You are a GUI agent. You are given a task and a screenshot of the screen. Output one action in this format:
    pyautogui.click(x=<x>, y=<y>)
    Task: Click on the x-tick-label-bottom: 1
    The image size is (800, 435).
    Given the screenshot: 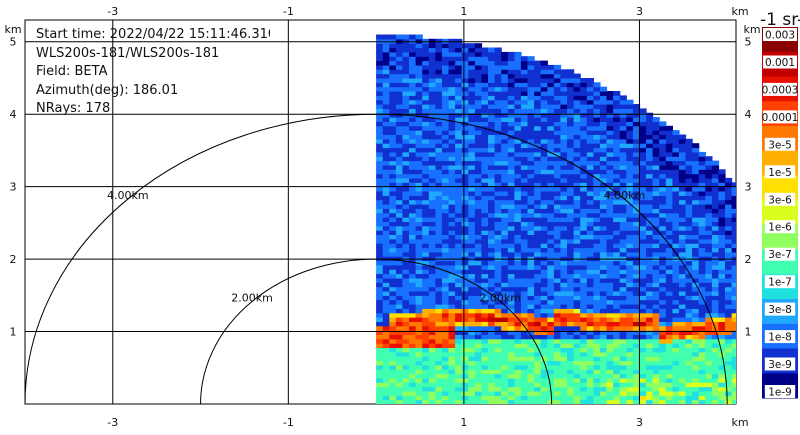 What is the action you would take?
    pyautogui.click(x=463, y=422)
    